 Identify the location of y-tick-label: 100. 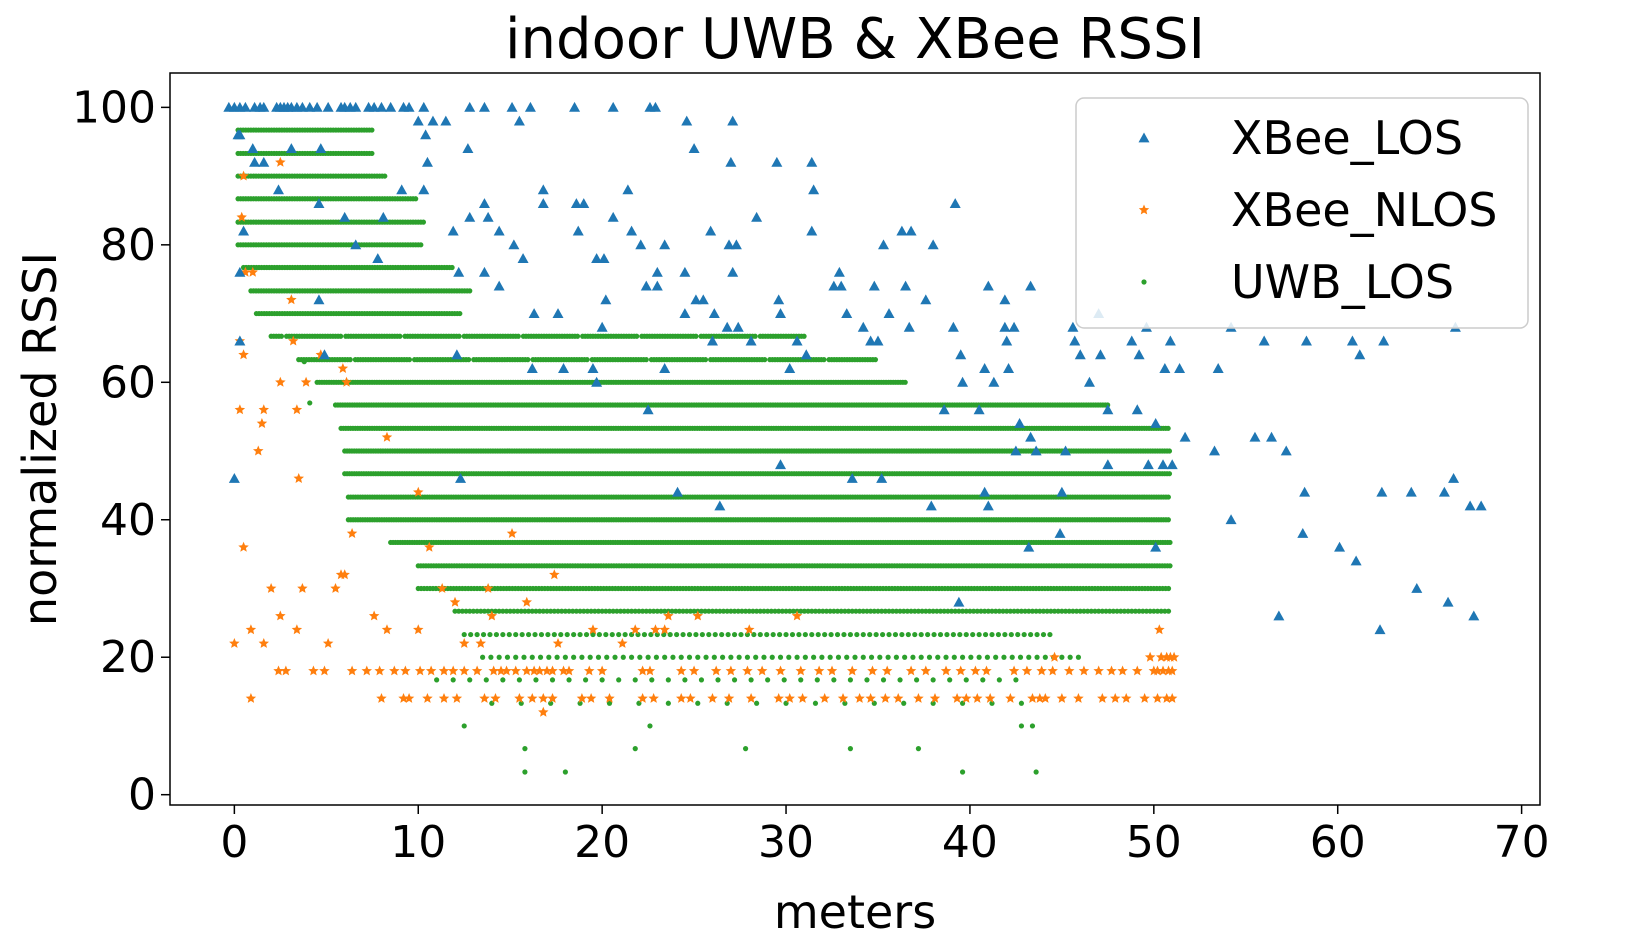
(114, 107).